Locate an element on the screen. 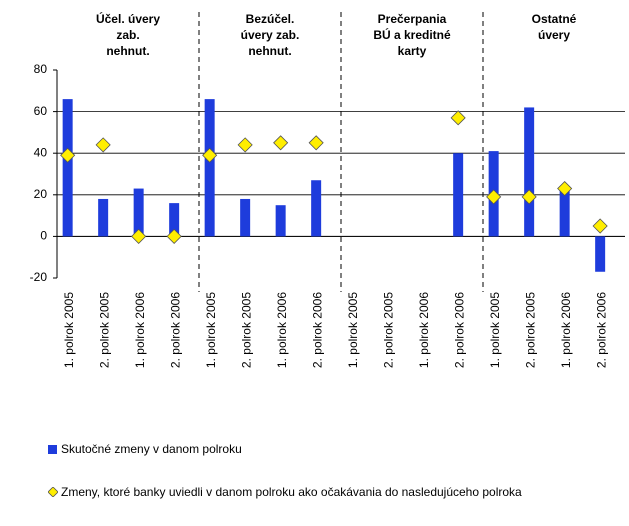  y-tick-label: 60 is located at coordinates (41, 111).